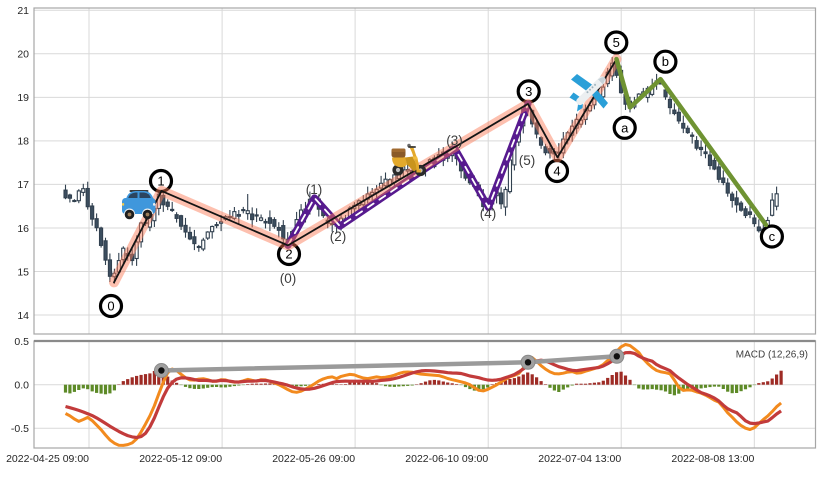 The image size is (822, 477). I want to click on svg-text: (1), so click(314, 189).